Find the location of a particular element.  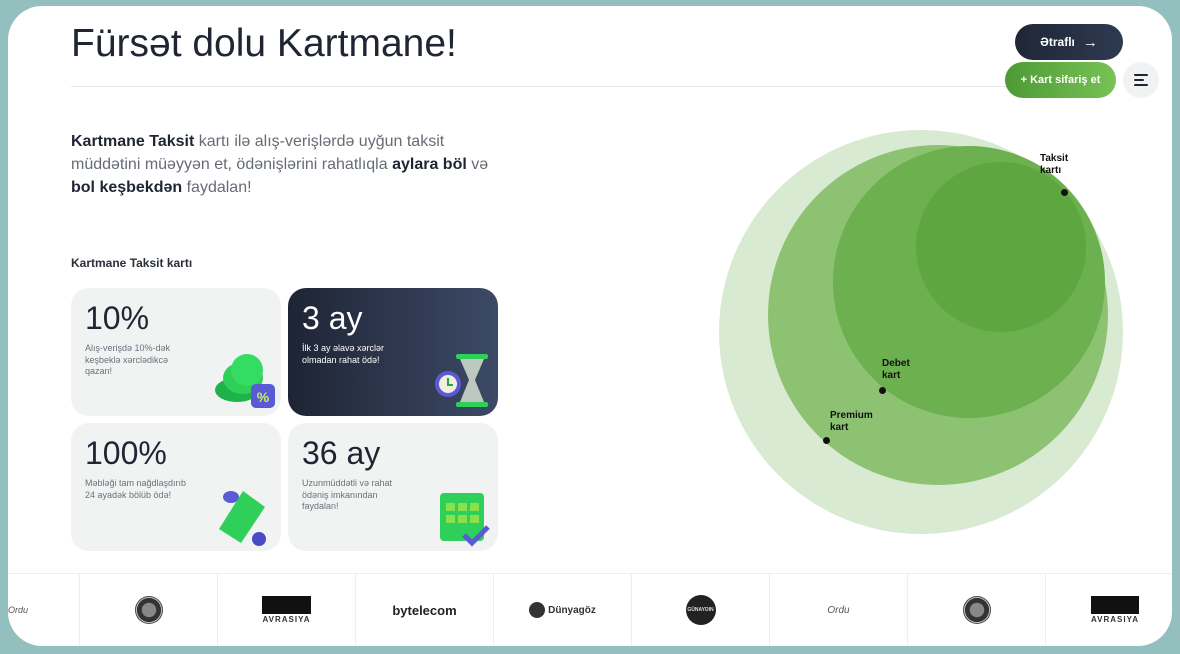

menu-button is located at coordinates (1141, 80).